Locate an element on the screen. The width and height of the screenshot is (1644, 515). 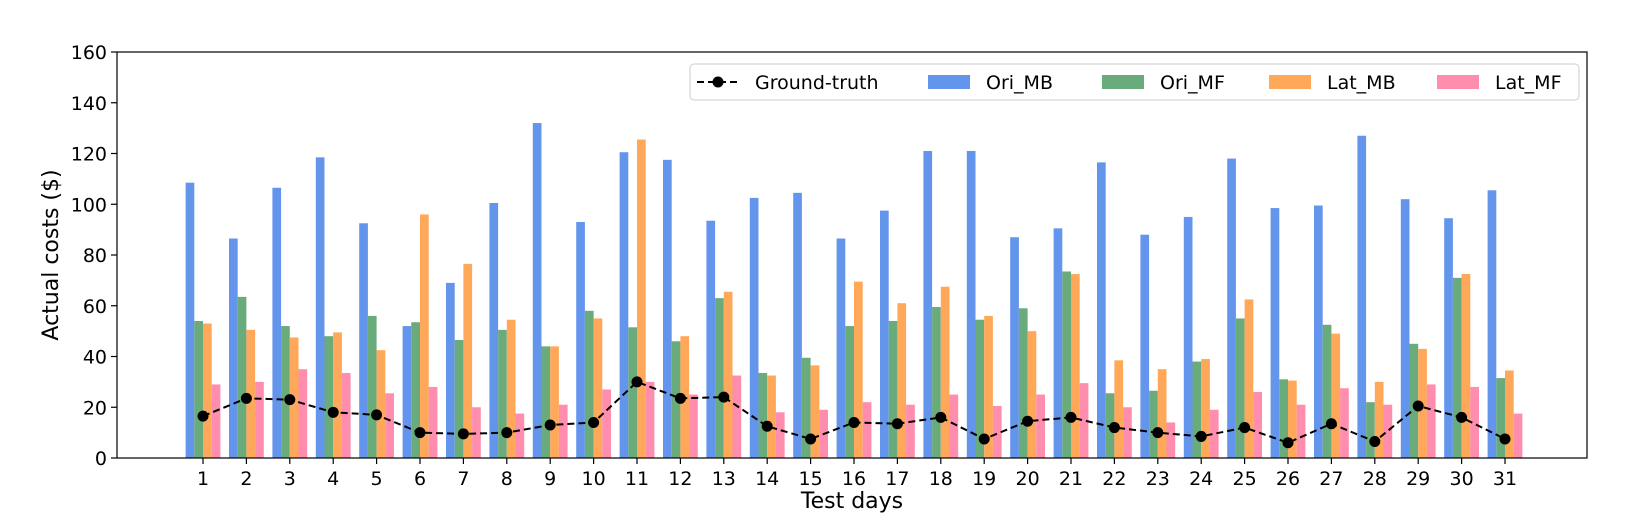
x-tick-label-22: 22 is located at coordinates (1114, 479).